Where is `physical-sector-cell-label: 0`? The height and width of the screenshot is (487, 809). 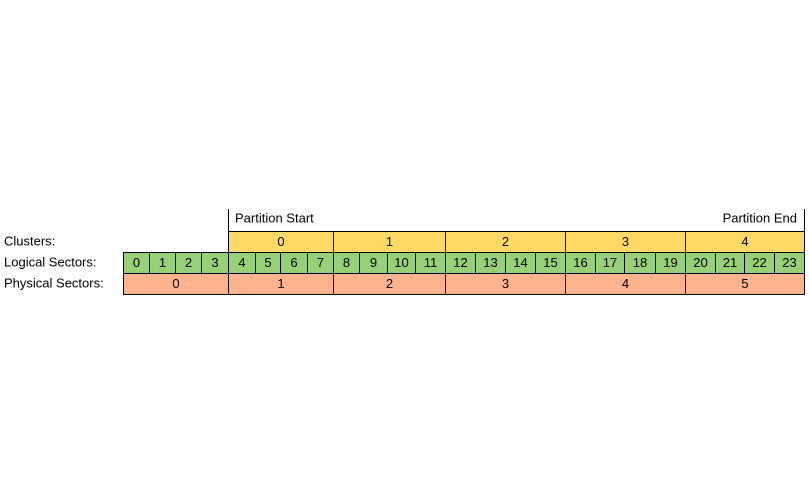
physical-sector-cell-label: 0 is located at coordinates (175, 283).